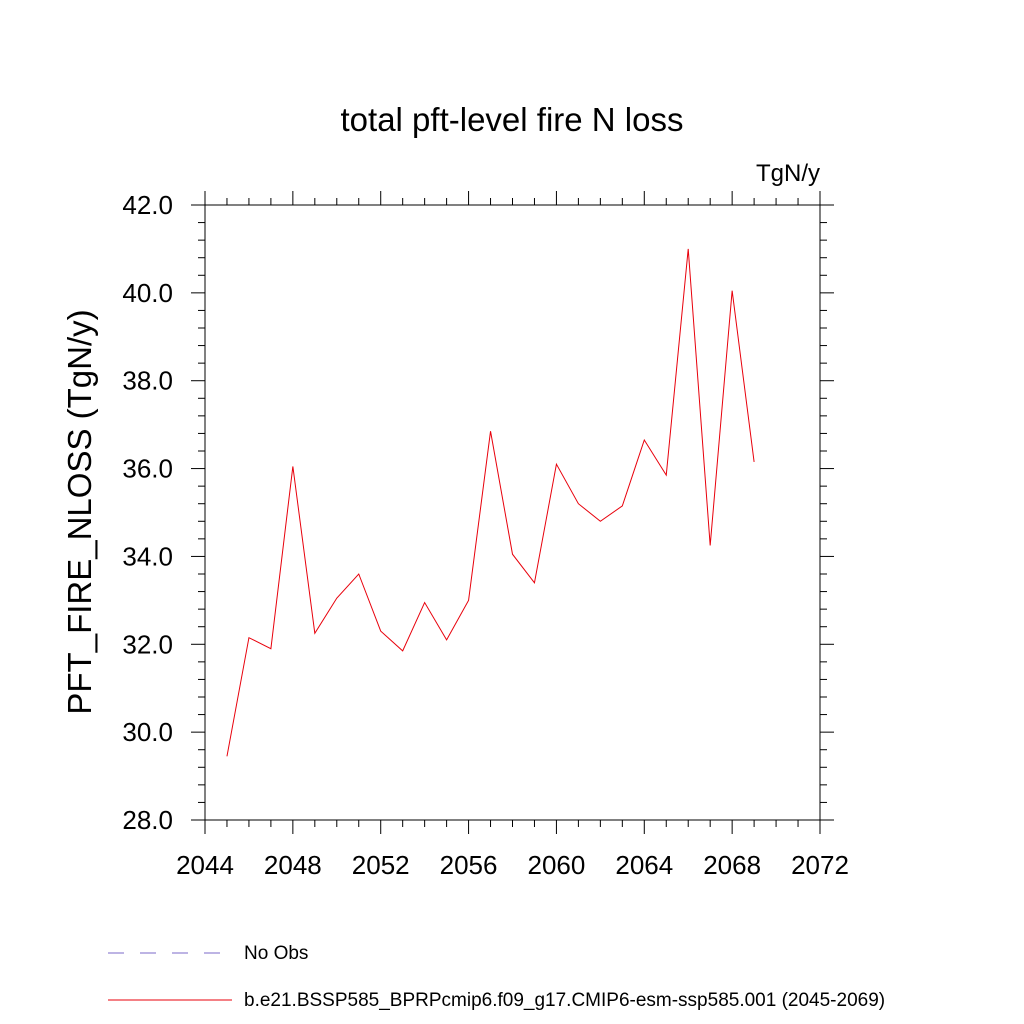 This screenshot has height=1024, width=1024. What do you see at coordinates (147, 469) in the screenshot?
I see `y-tick-label: 36.0` at bounding box center [147, 469].